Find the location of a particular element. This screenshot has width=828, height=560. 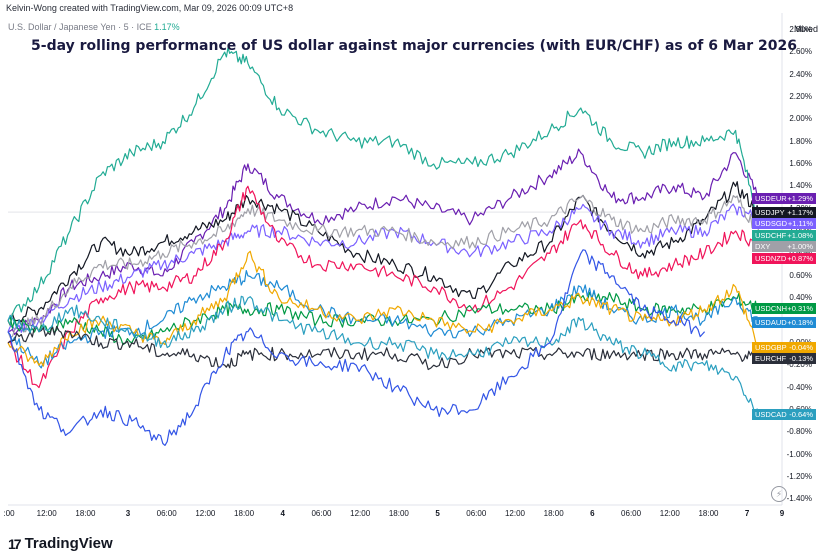

y-tick-label: 2.40% is located at coordinates (800, 74).